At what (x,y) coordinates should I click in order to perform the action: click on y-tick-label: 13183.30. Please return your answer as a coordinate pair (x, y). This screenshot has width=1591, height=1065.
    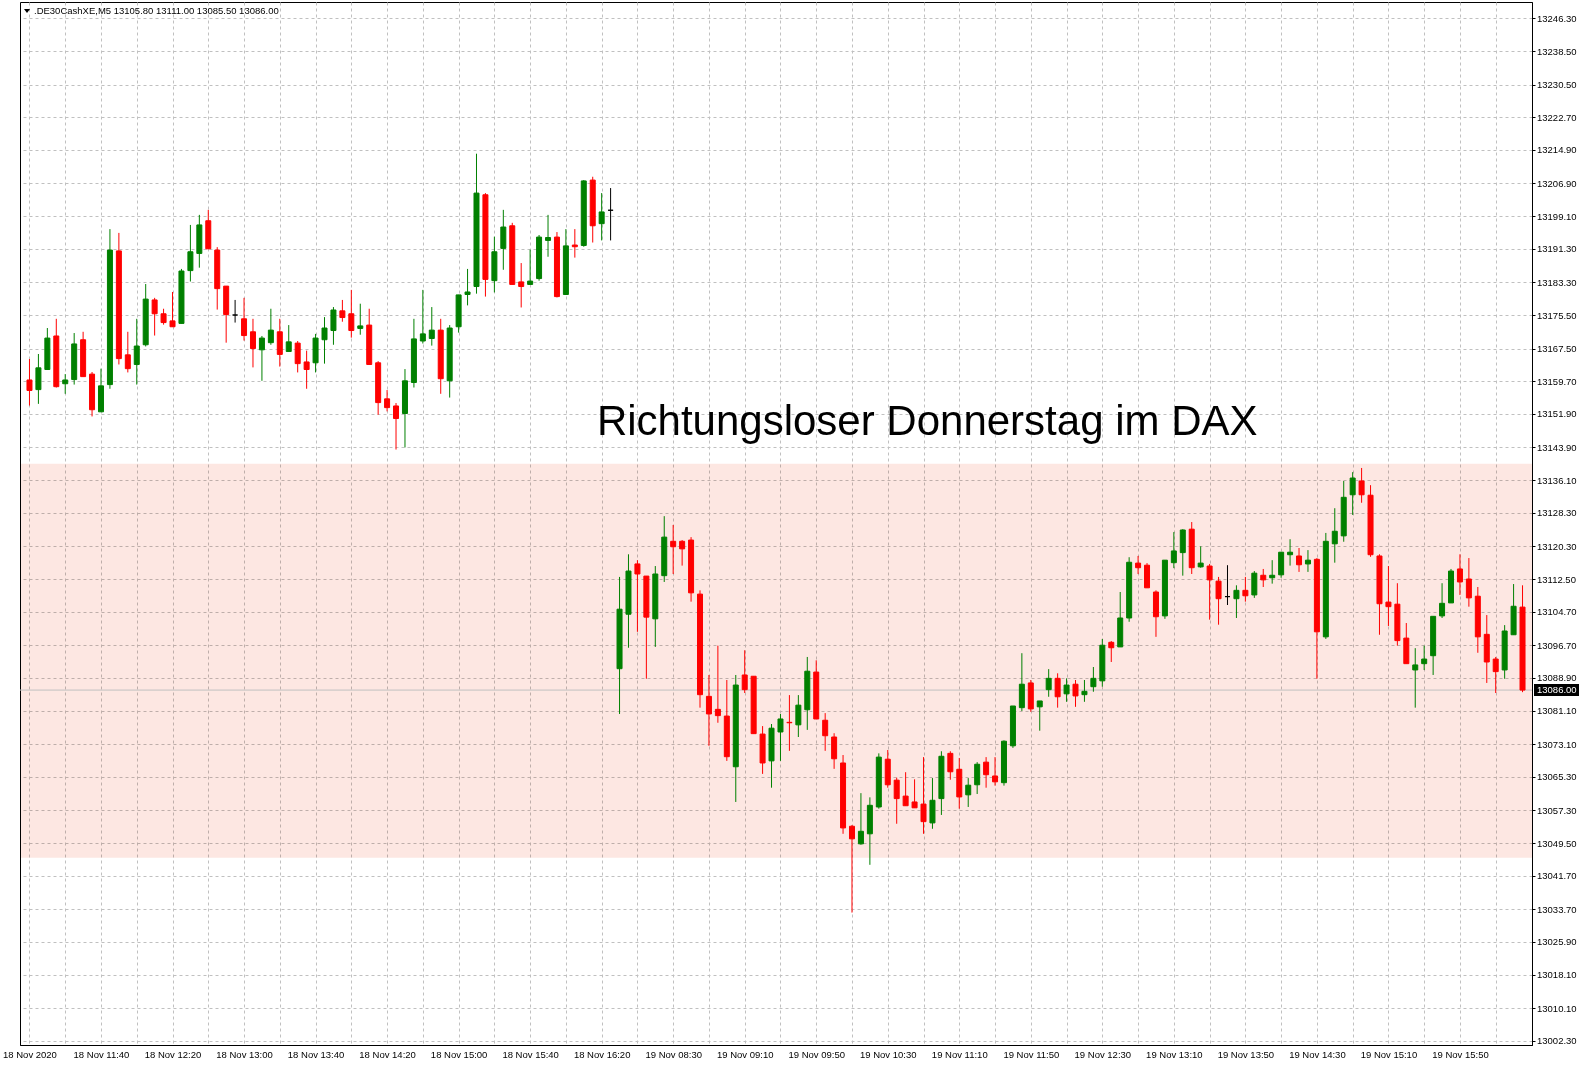
    Looking at the image, I should click on (1557, 282).